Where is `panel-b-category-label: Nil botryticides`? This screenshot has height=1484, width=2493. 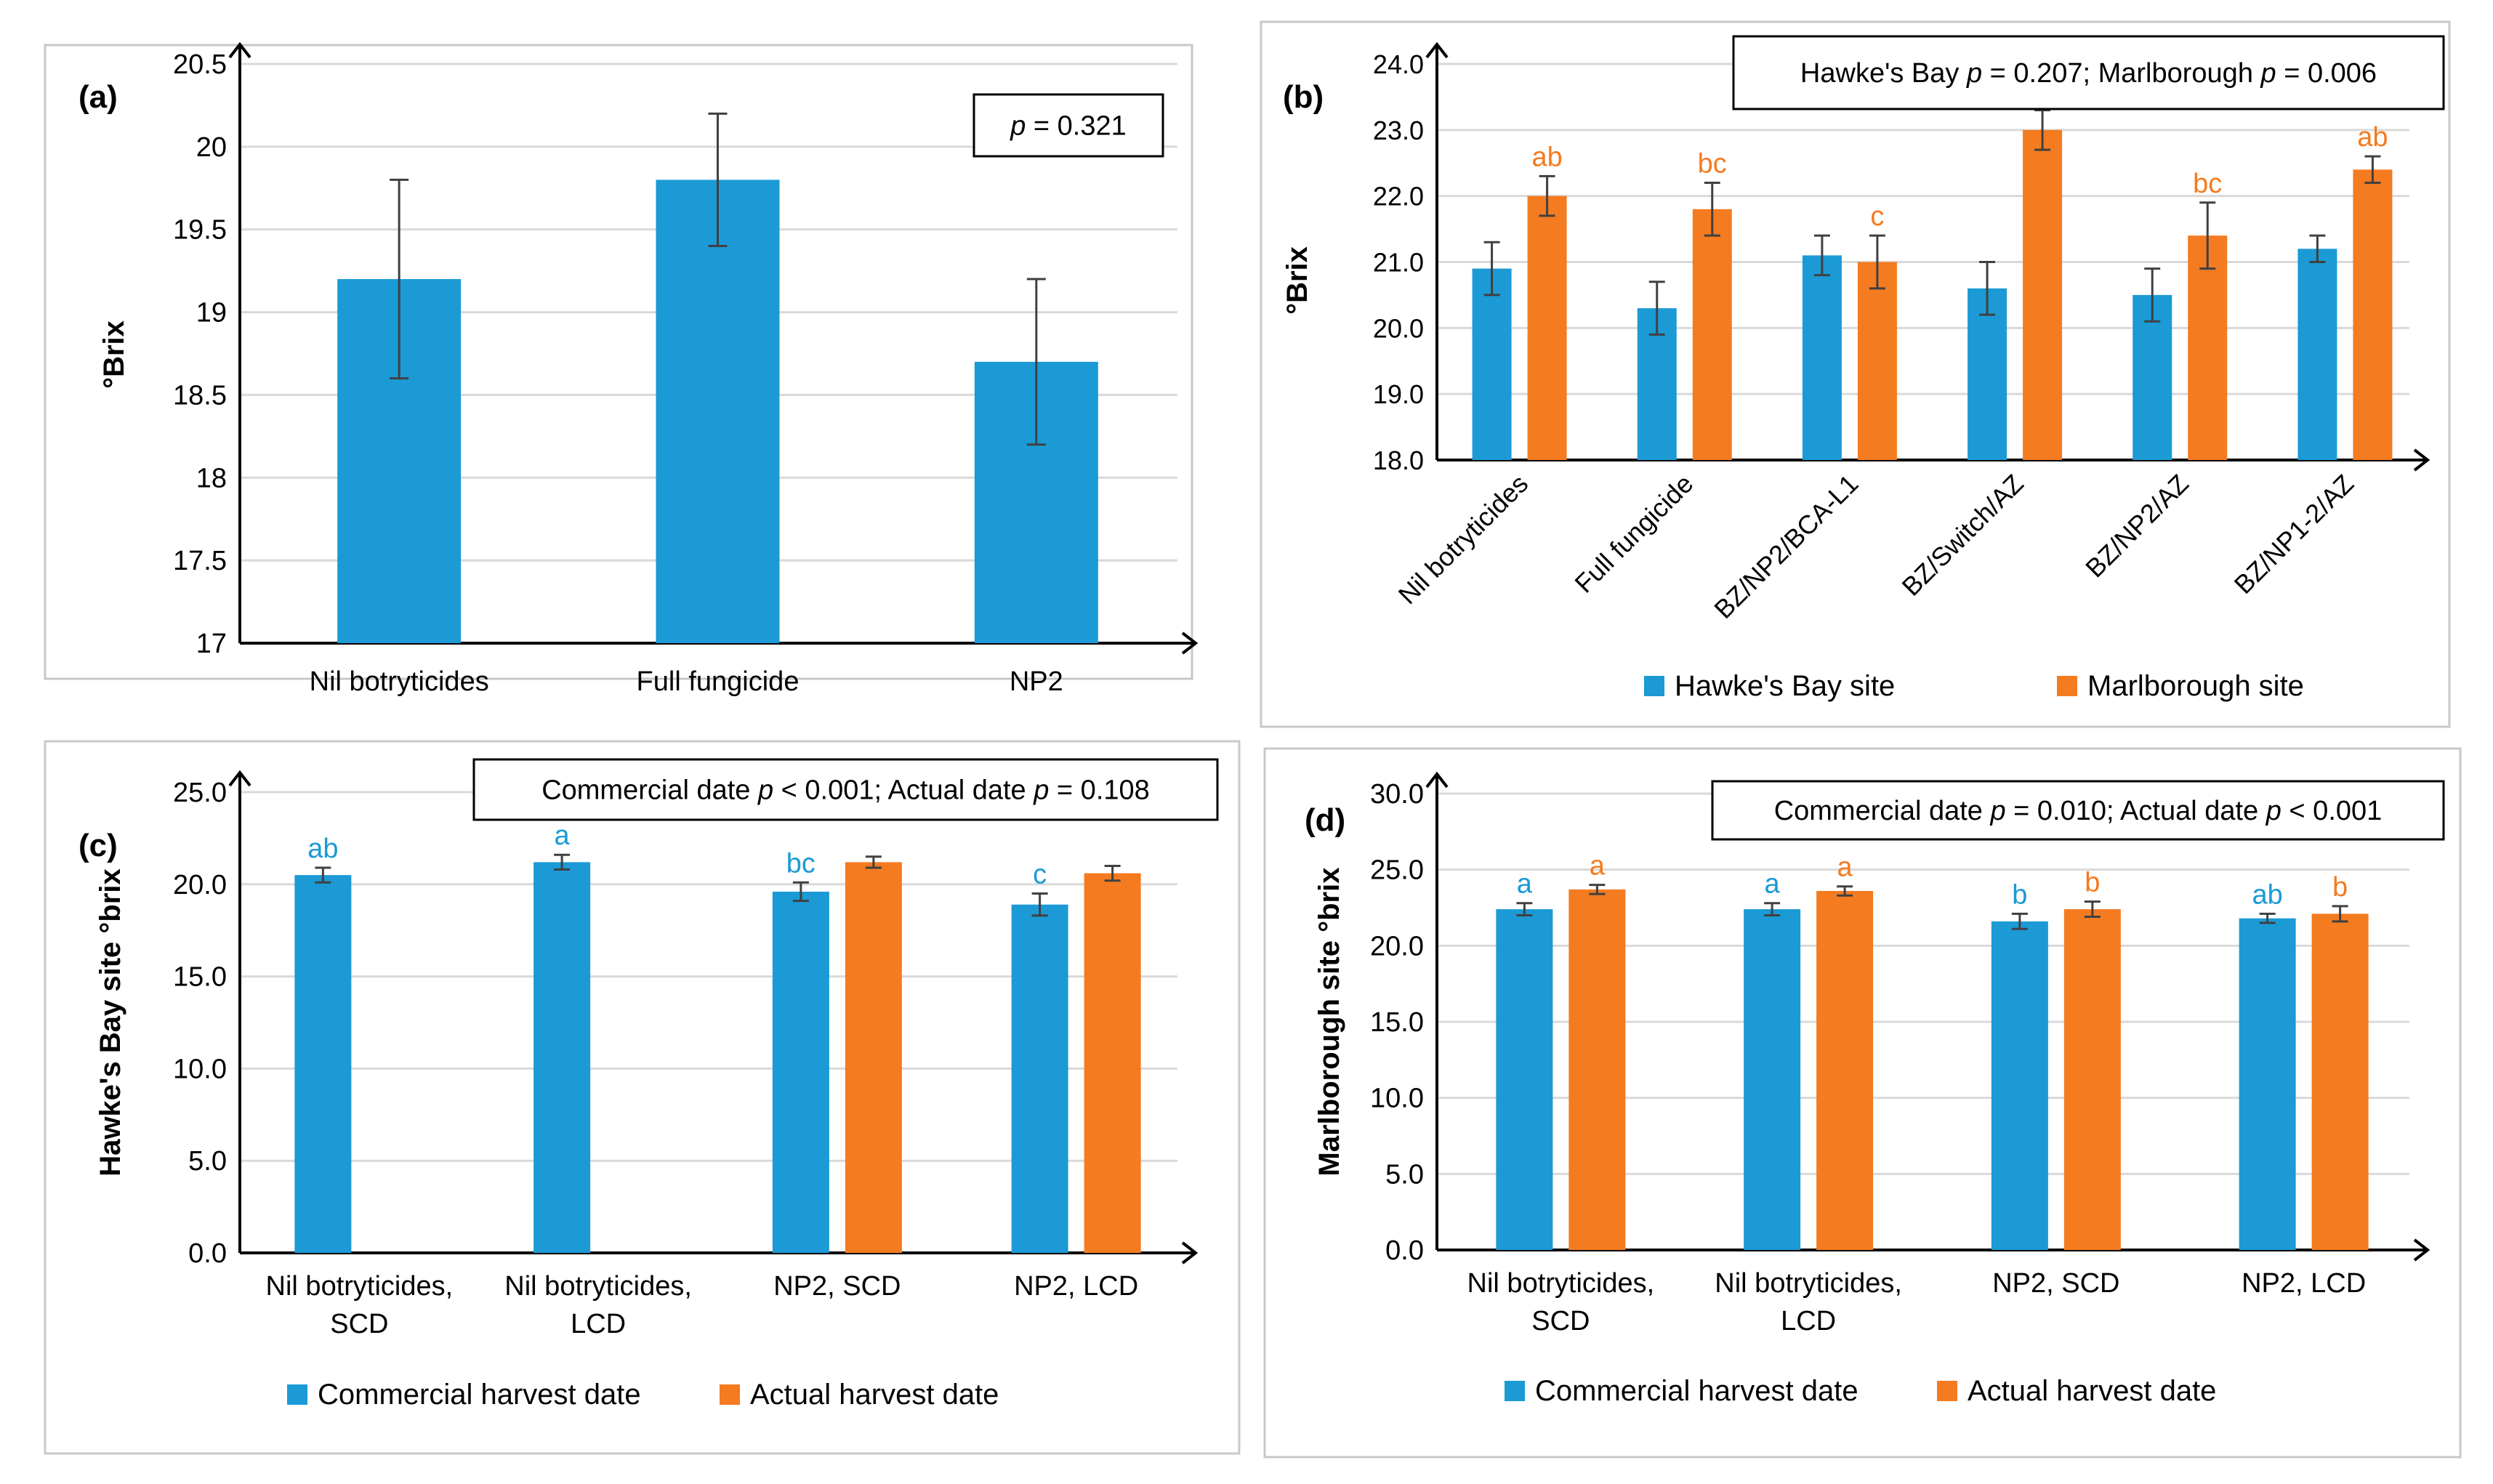
panel-b-category-label: Nil botryticides is located at coordinates (1464, 539).